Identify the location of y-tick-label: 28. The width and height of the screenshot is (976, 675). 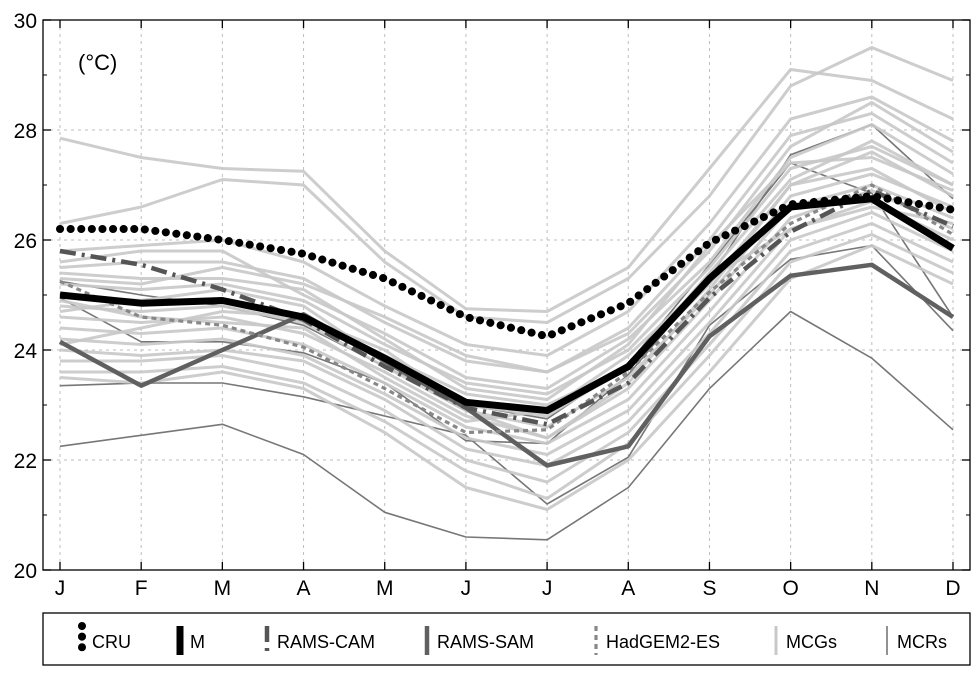
(25, 131).